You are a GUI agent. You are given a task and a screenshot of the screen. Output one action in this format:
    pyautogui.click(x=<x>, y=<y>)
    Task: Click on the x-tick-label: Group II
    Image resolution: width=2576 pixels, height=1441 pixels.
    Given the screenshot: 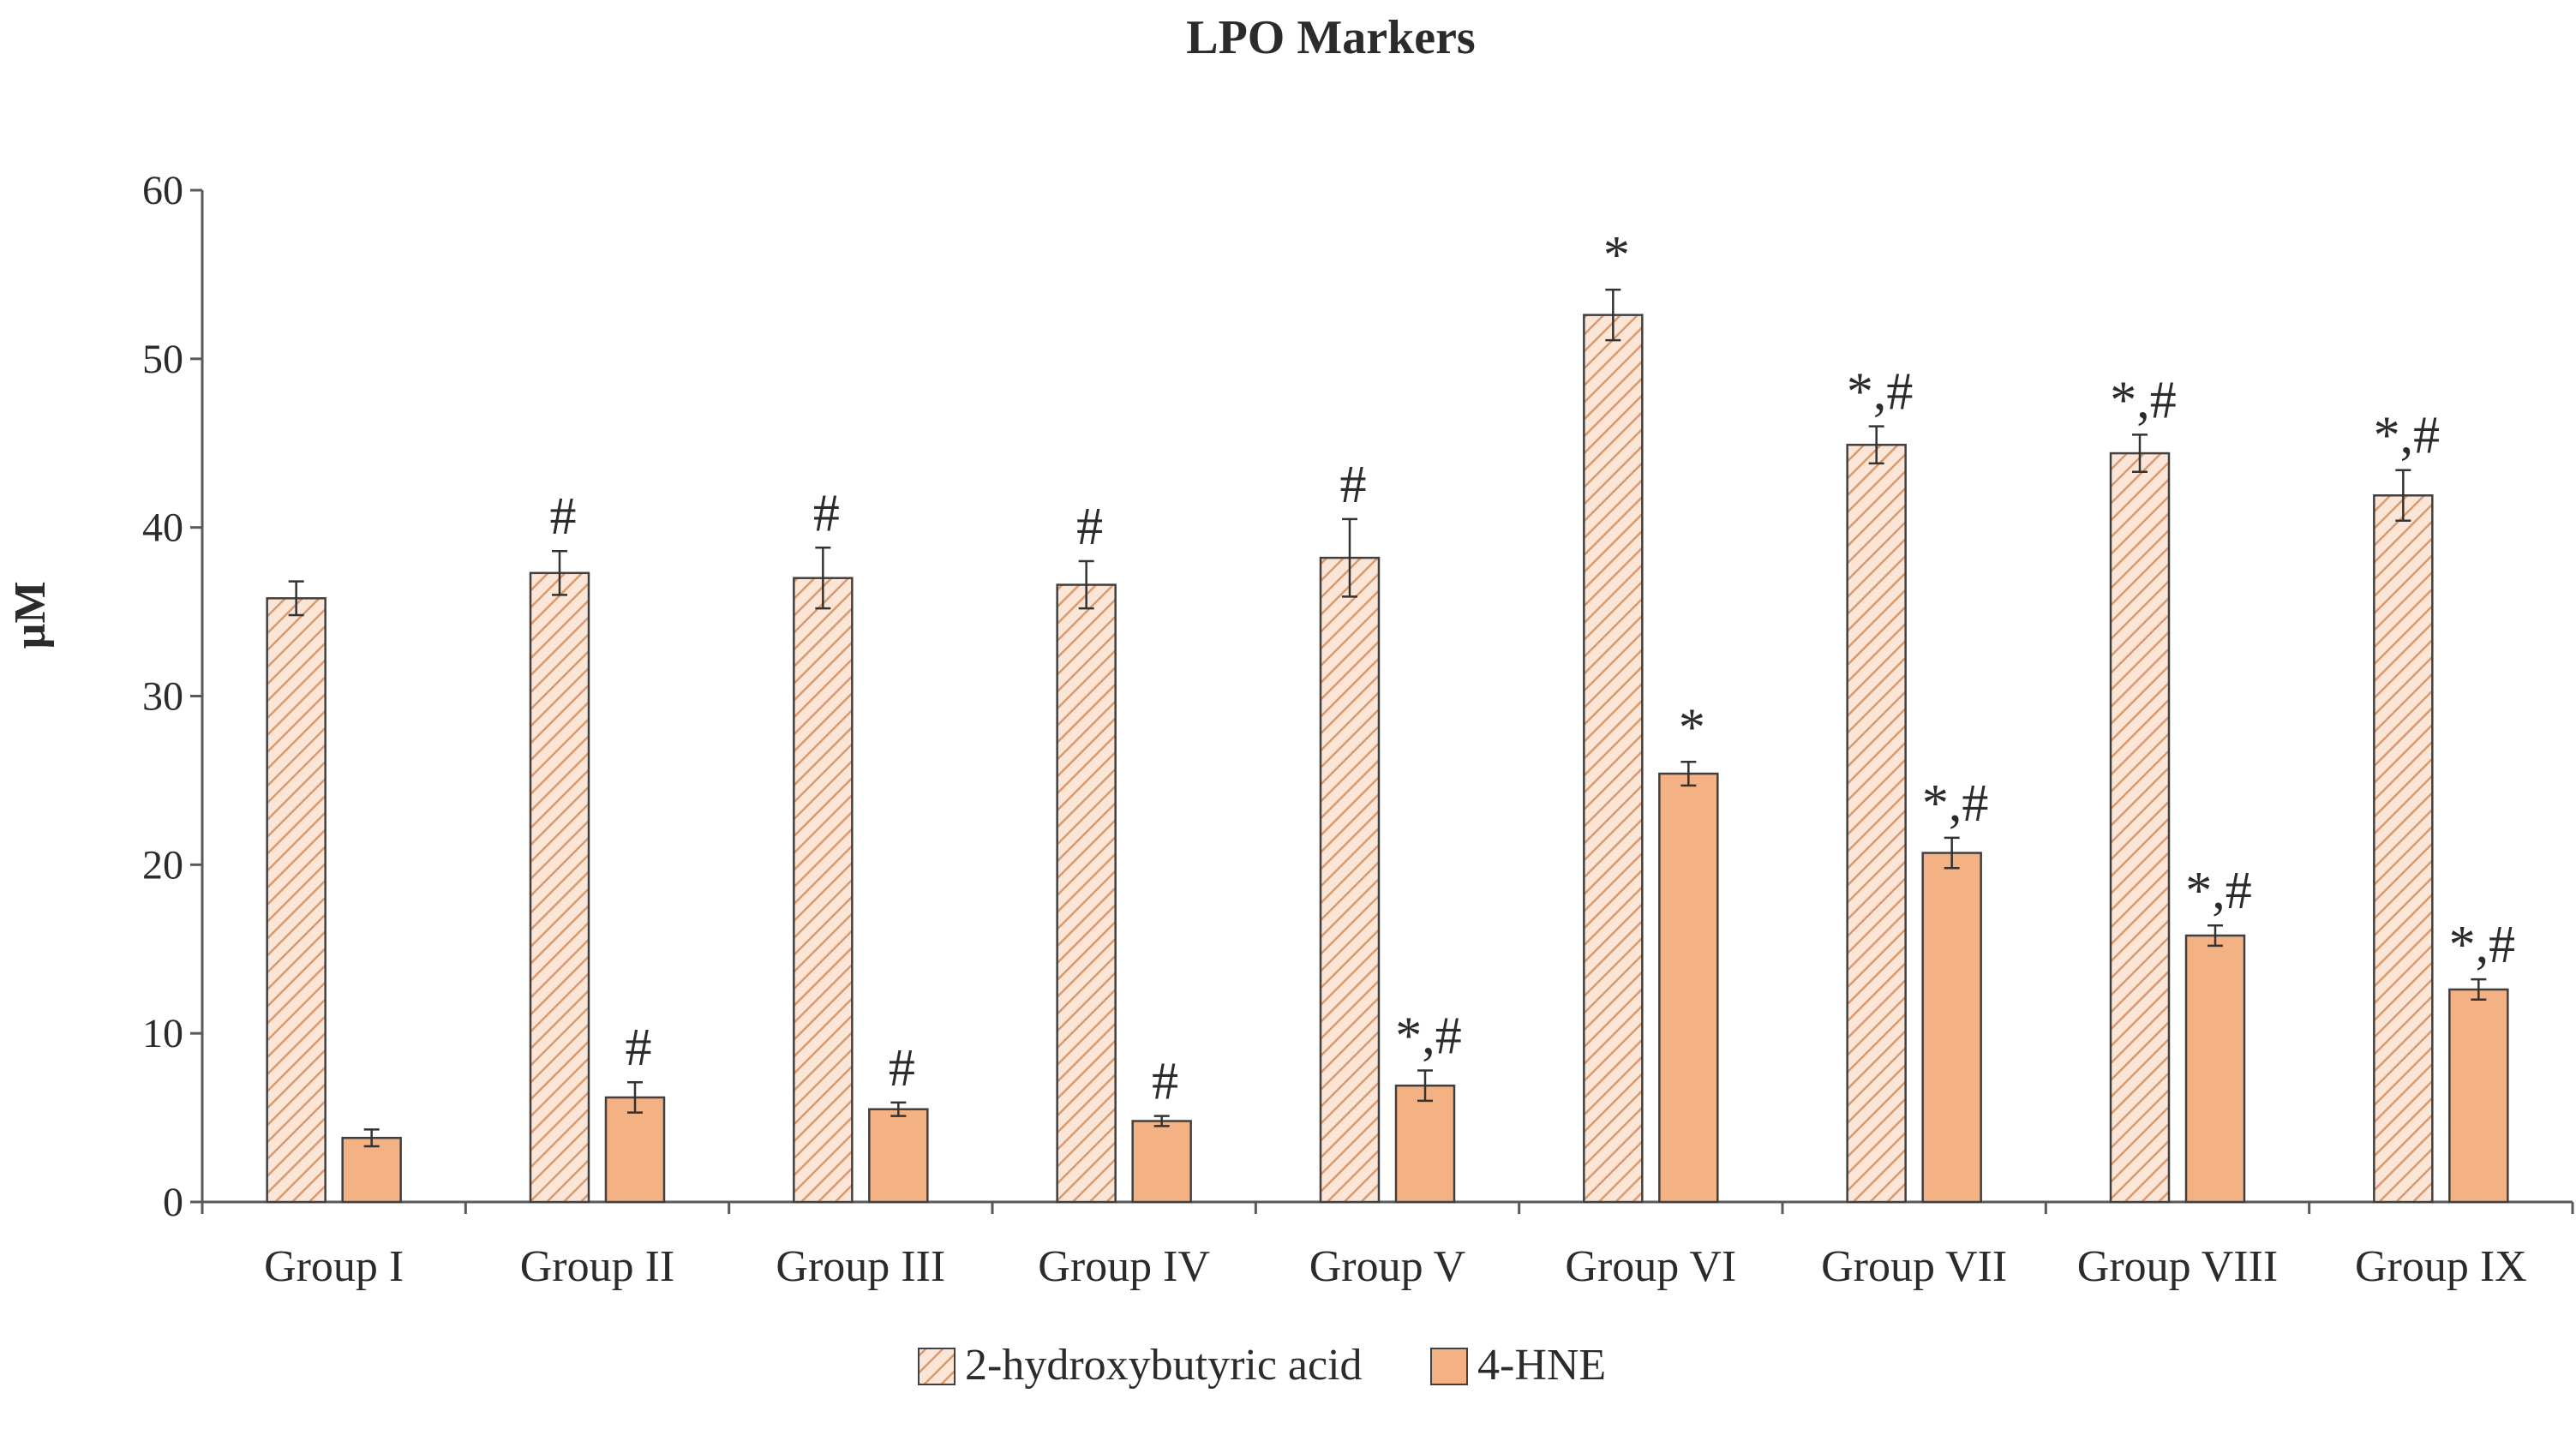 What is the action you would take?
    pyautogui.click(x=597, y=1266)
    